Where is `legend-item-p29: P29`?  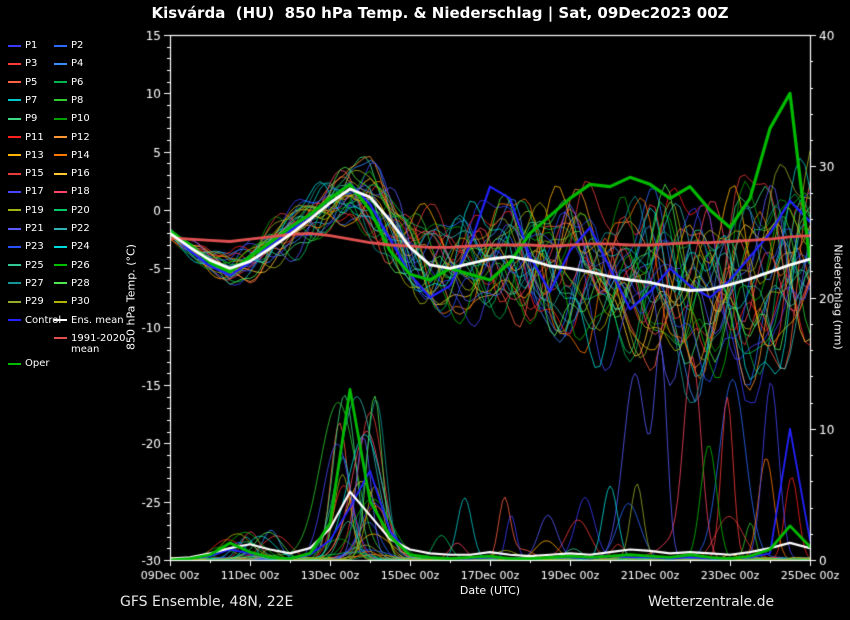
legend-item-p29: P29 is located at coordinates (26, 302).